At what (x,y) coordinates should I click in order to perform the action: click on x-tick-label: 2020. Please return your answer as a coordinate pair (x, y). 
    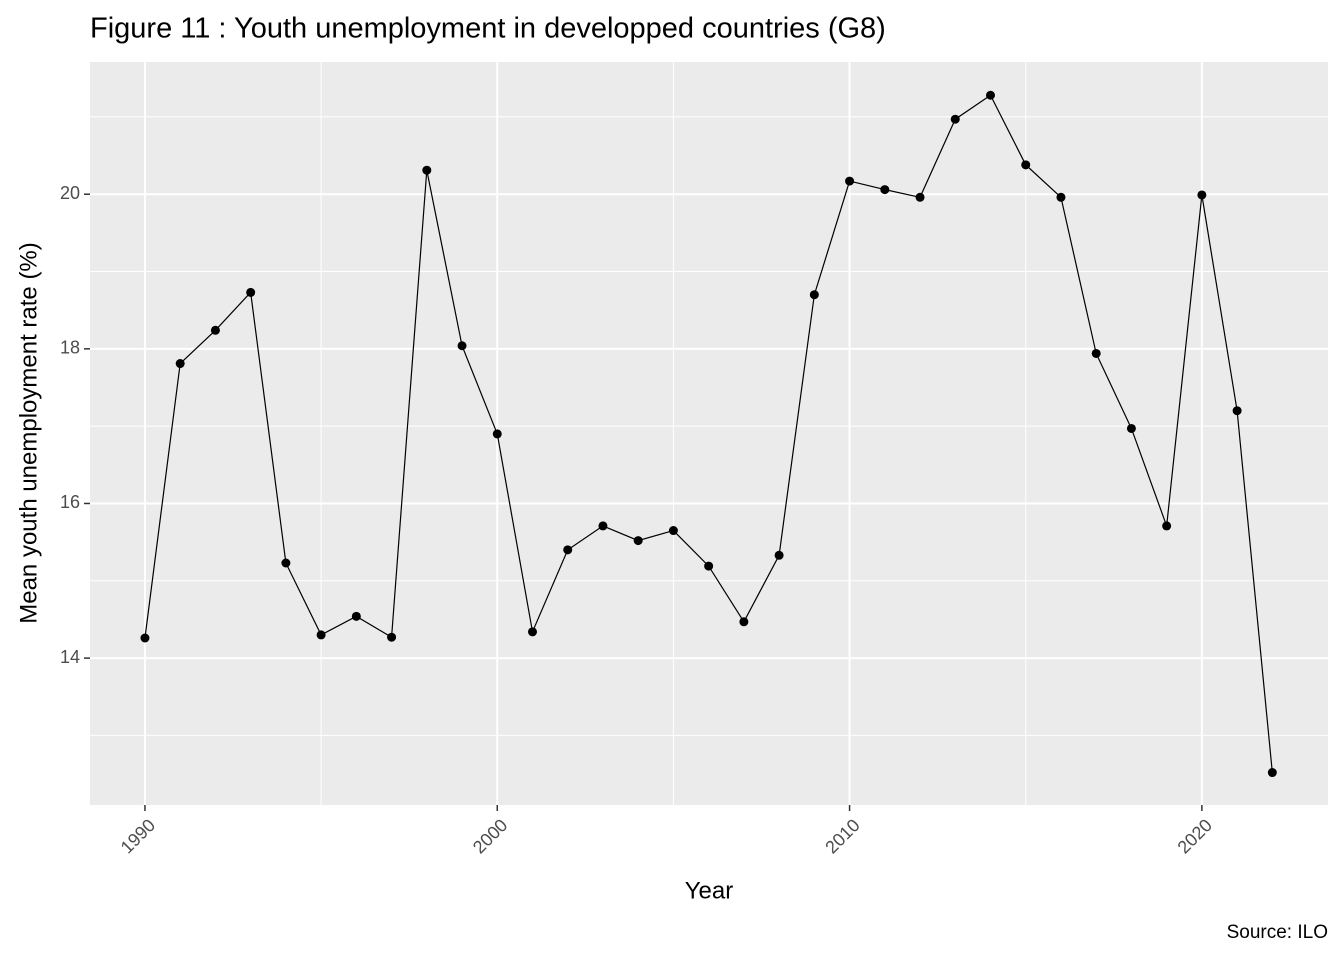
    Looking at the image, I should click on (1195, 836).